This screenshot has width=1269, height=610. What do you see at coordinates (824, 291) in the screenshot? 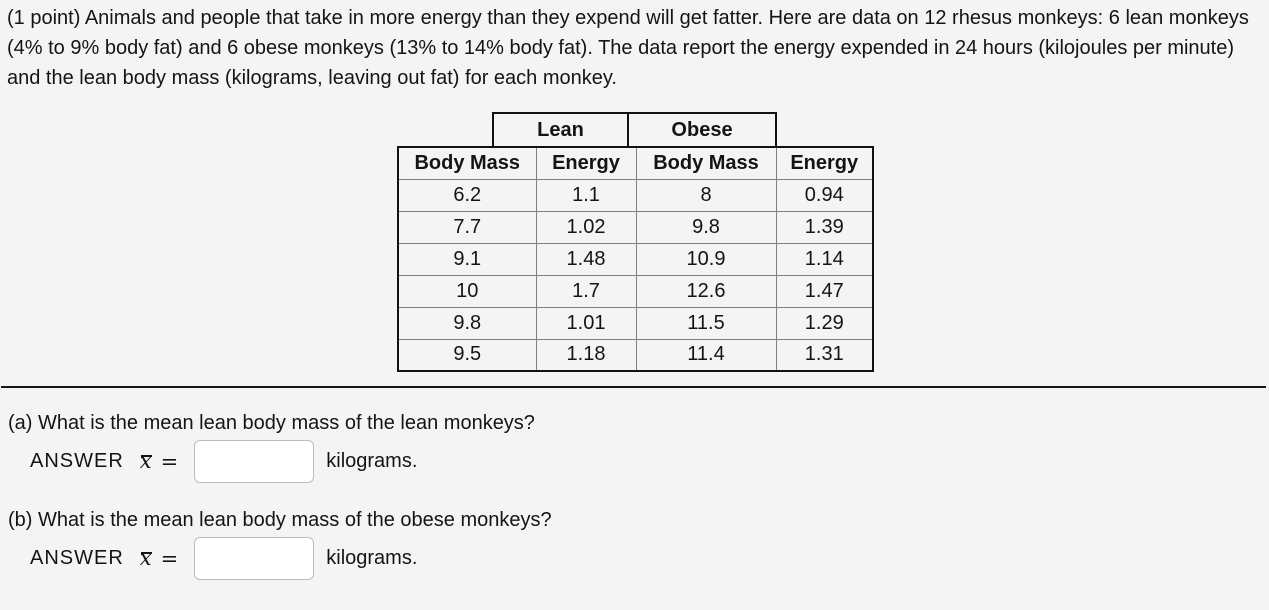
I see `table-cell: 1.47` at bounding box center [824, 291].